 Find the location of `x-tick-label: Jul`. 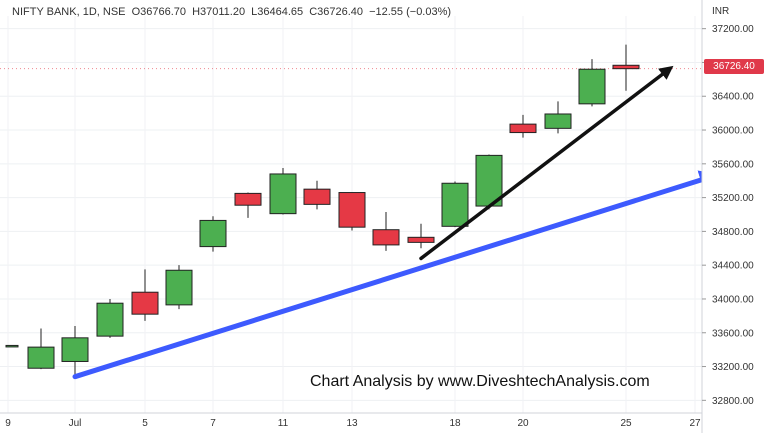

x-tick-label: Jul is located at coordinates (75, 423).